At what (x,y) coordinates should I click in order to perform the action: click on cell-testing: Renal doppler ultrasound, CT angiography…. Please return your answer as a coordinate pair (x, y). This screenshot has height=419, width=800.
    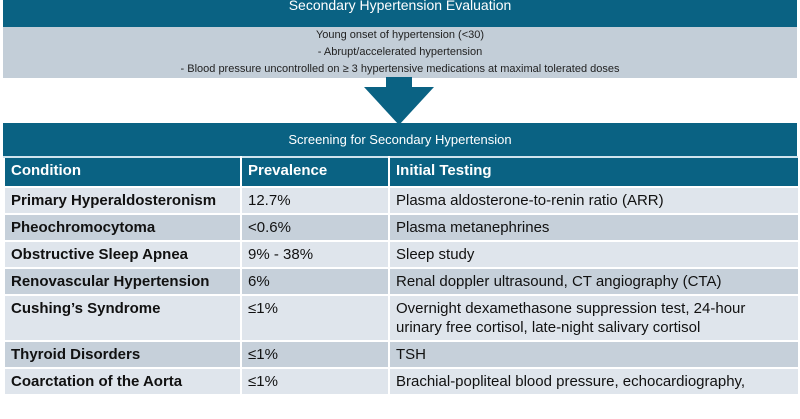
    Looking at the image, I should click on (594, 281).